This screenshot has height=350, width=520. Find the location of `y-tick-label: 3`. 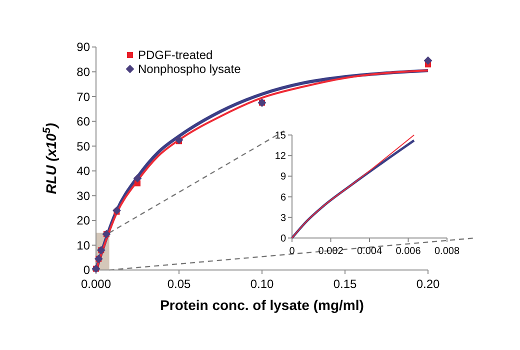

y-tick-label: 3 is located at coordinates (283, 218).